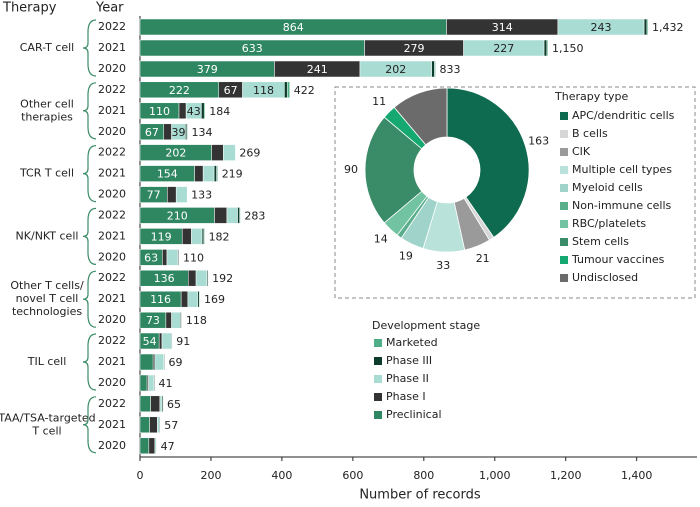 The height and width of the screenshot is (507, 700). What do you see at coordinates (414, 414) in the screenshot?
I see `legend-label: Preclinical` at bounding box center [414, 414].